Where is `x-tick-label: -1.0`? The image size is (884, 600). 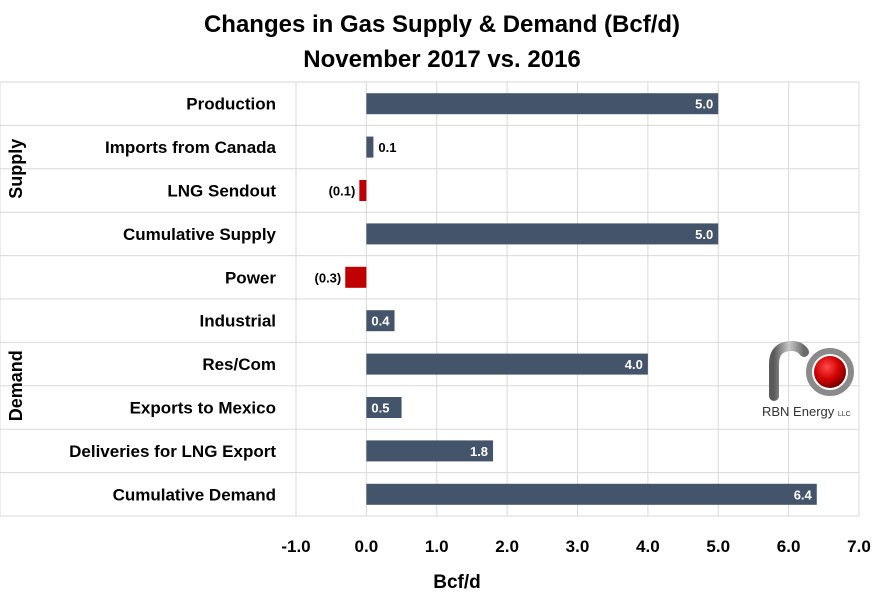 x-tick-label: -1.0 is located at coordinates (295, 546).